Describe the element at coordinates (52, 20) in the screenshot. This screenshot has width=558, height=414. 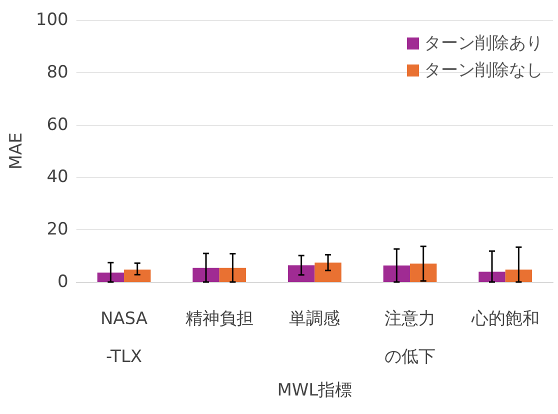
I see `y-tick-label: 100` at that location.